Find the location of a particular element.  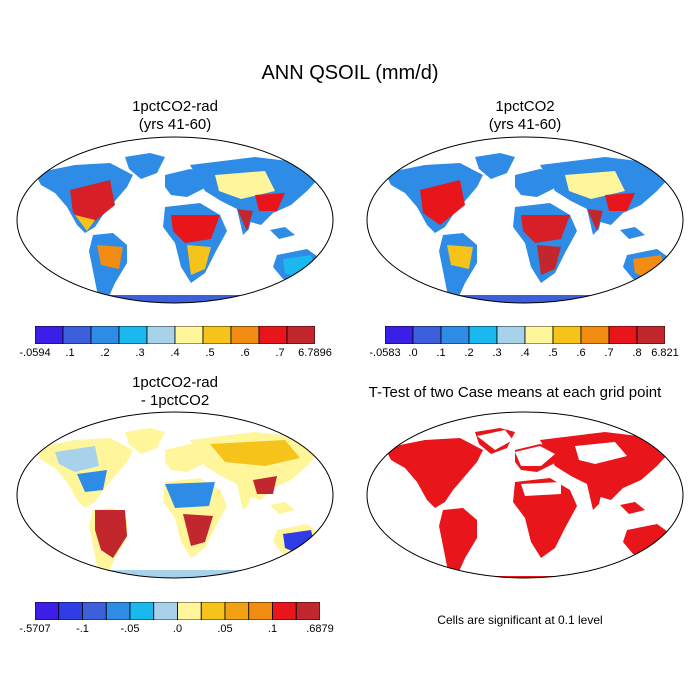

panel3-colorbar-label: -.1 is located at coordinates (82, 629).